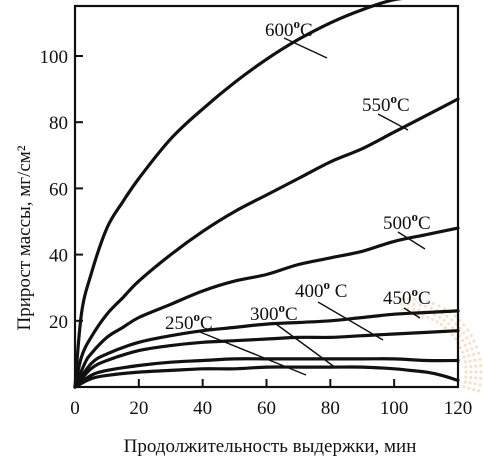  I want to click on x-tick-label: 100, so click(394, 408).